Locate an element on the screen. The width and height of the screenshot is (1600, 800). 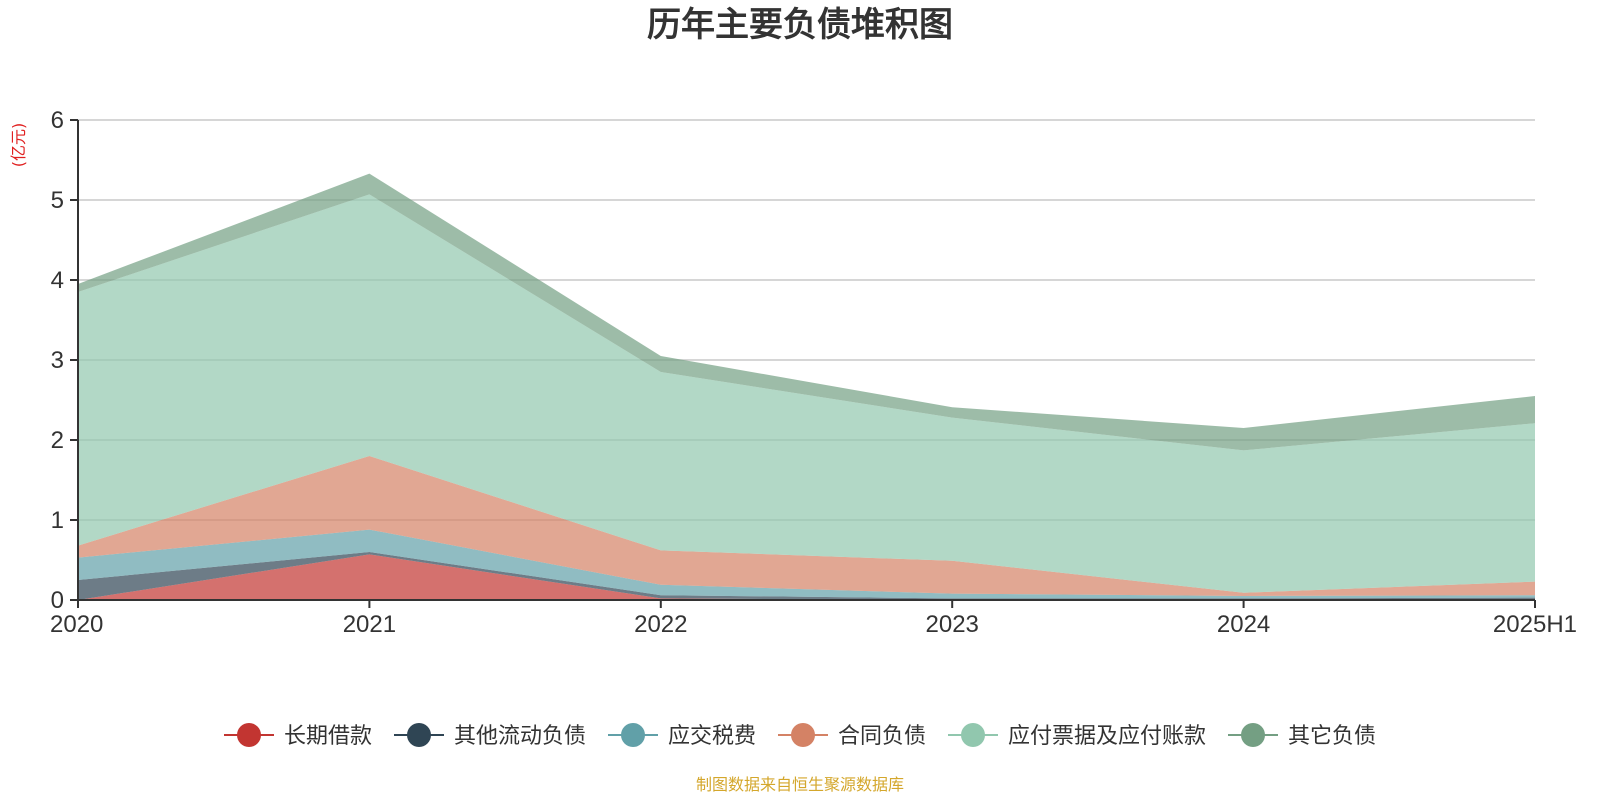
legend-item-0: 长期借款 is located at coordinates (297, 736).